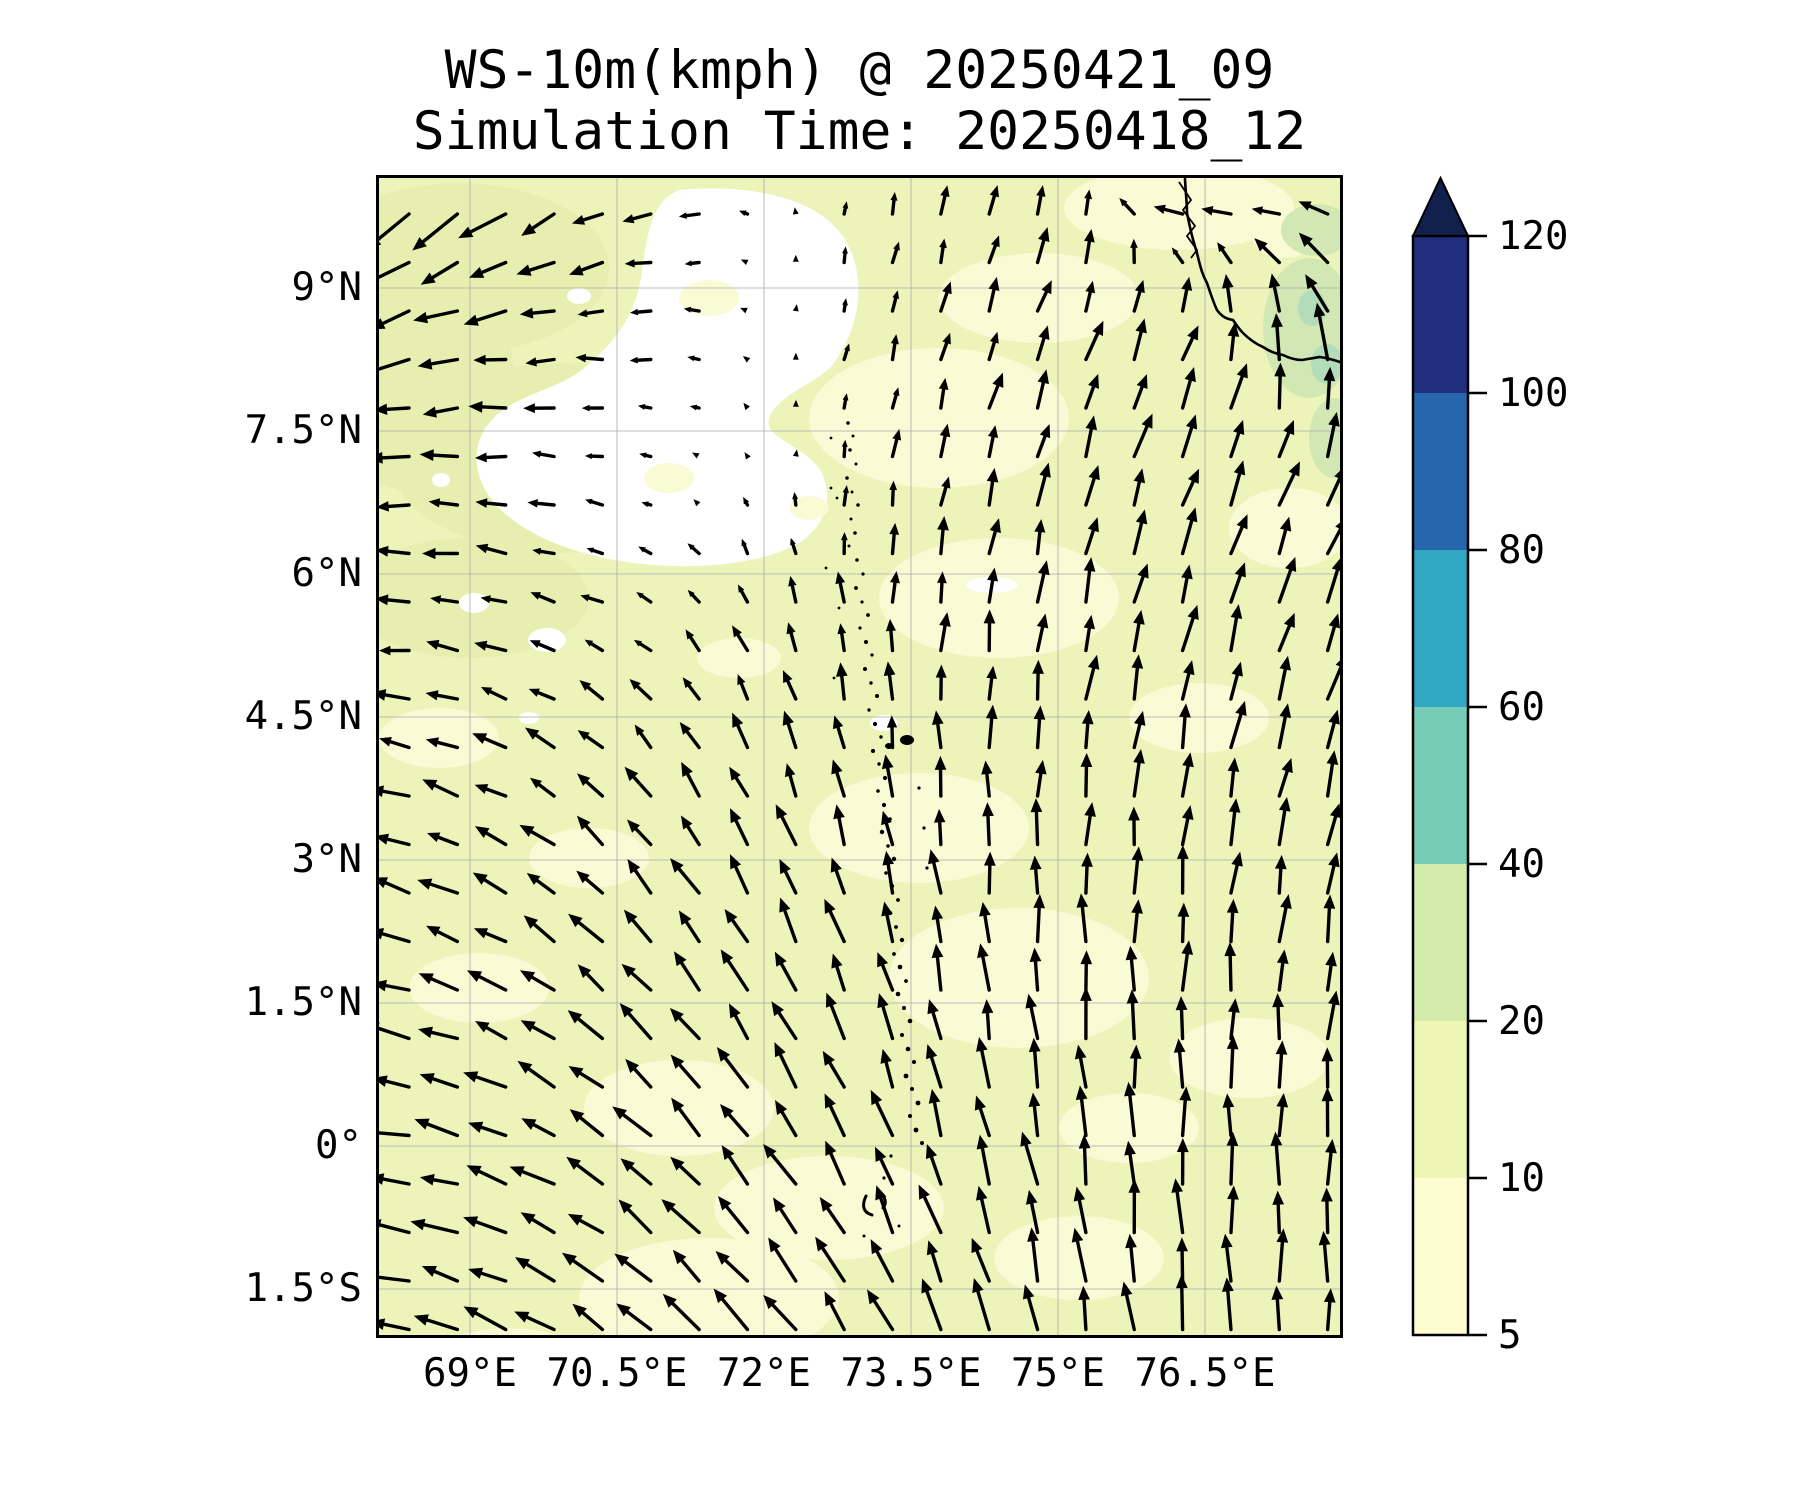 This screenshot has width=1800, height=1500. What do you see at coordinates (326, 573) in the screenshot?
I see `y-tick-label: 6°N` at bounding box center [326, 573].